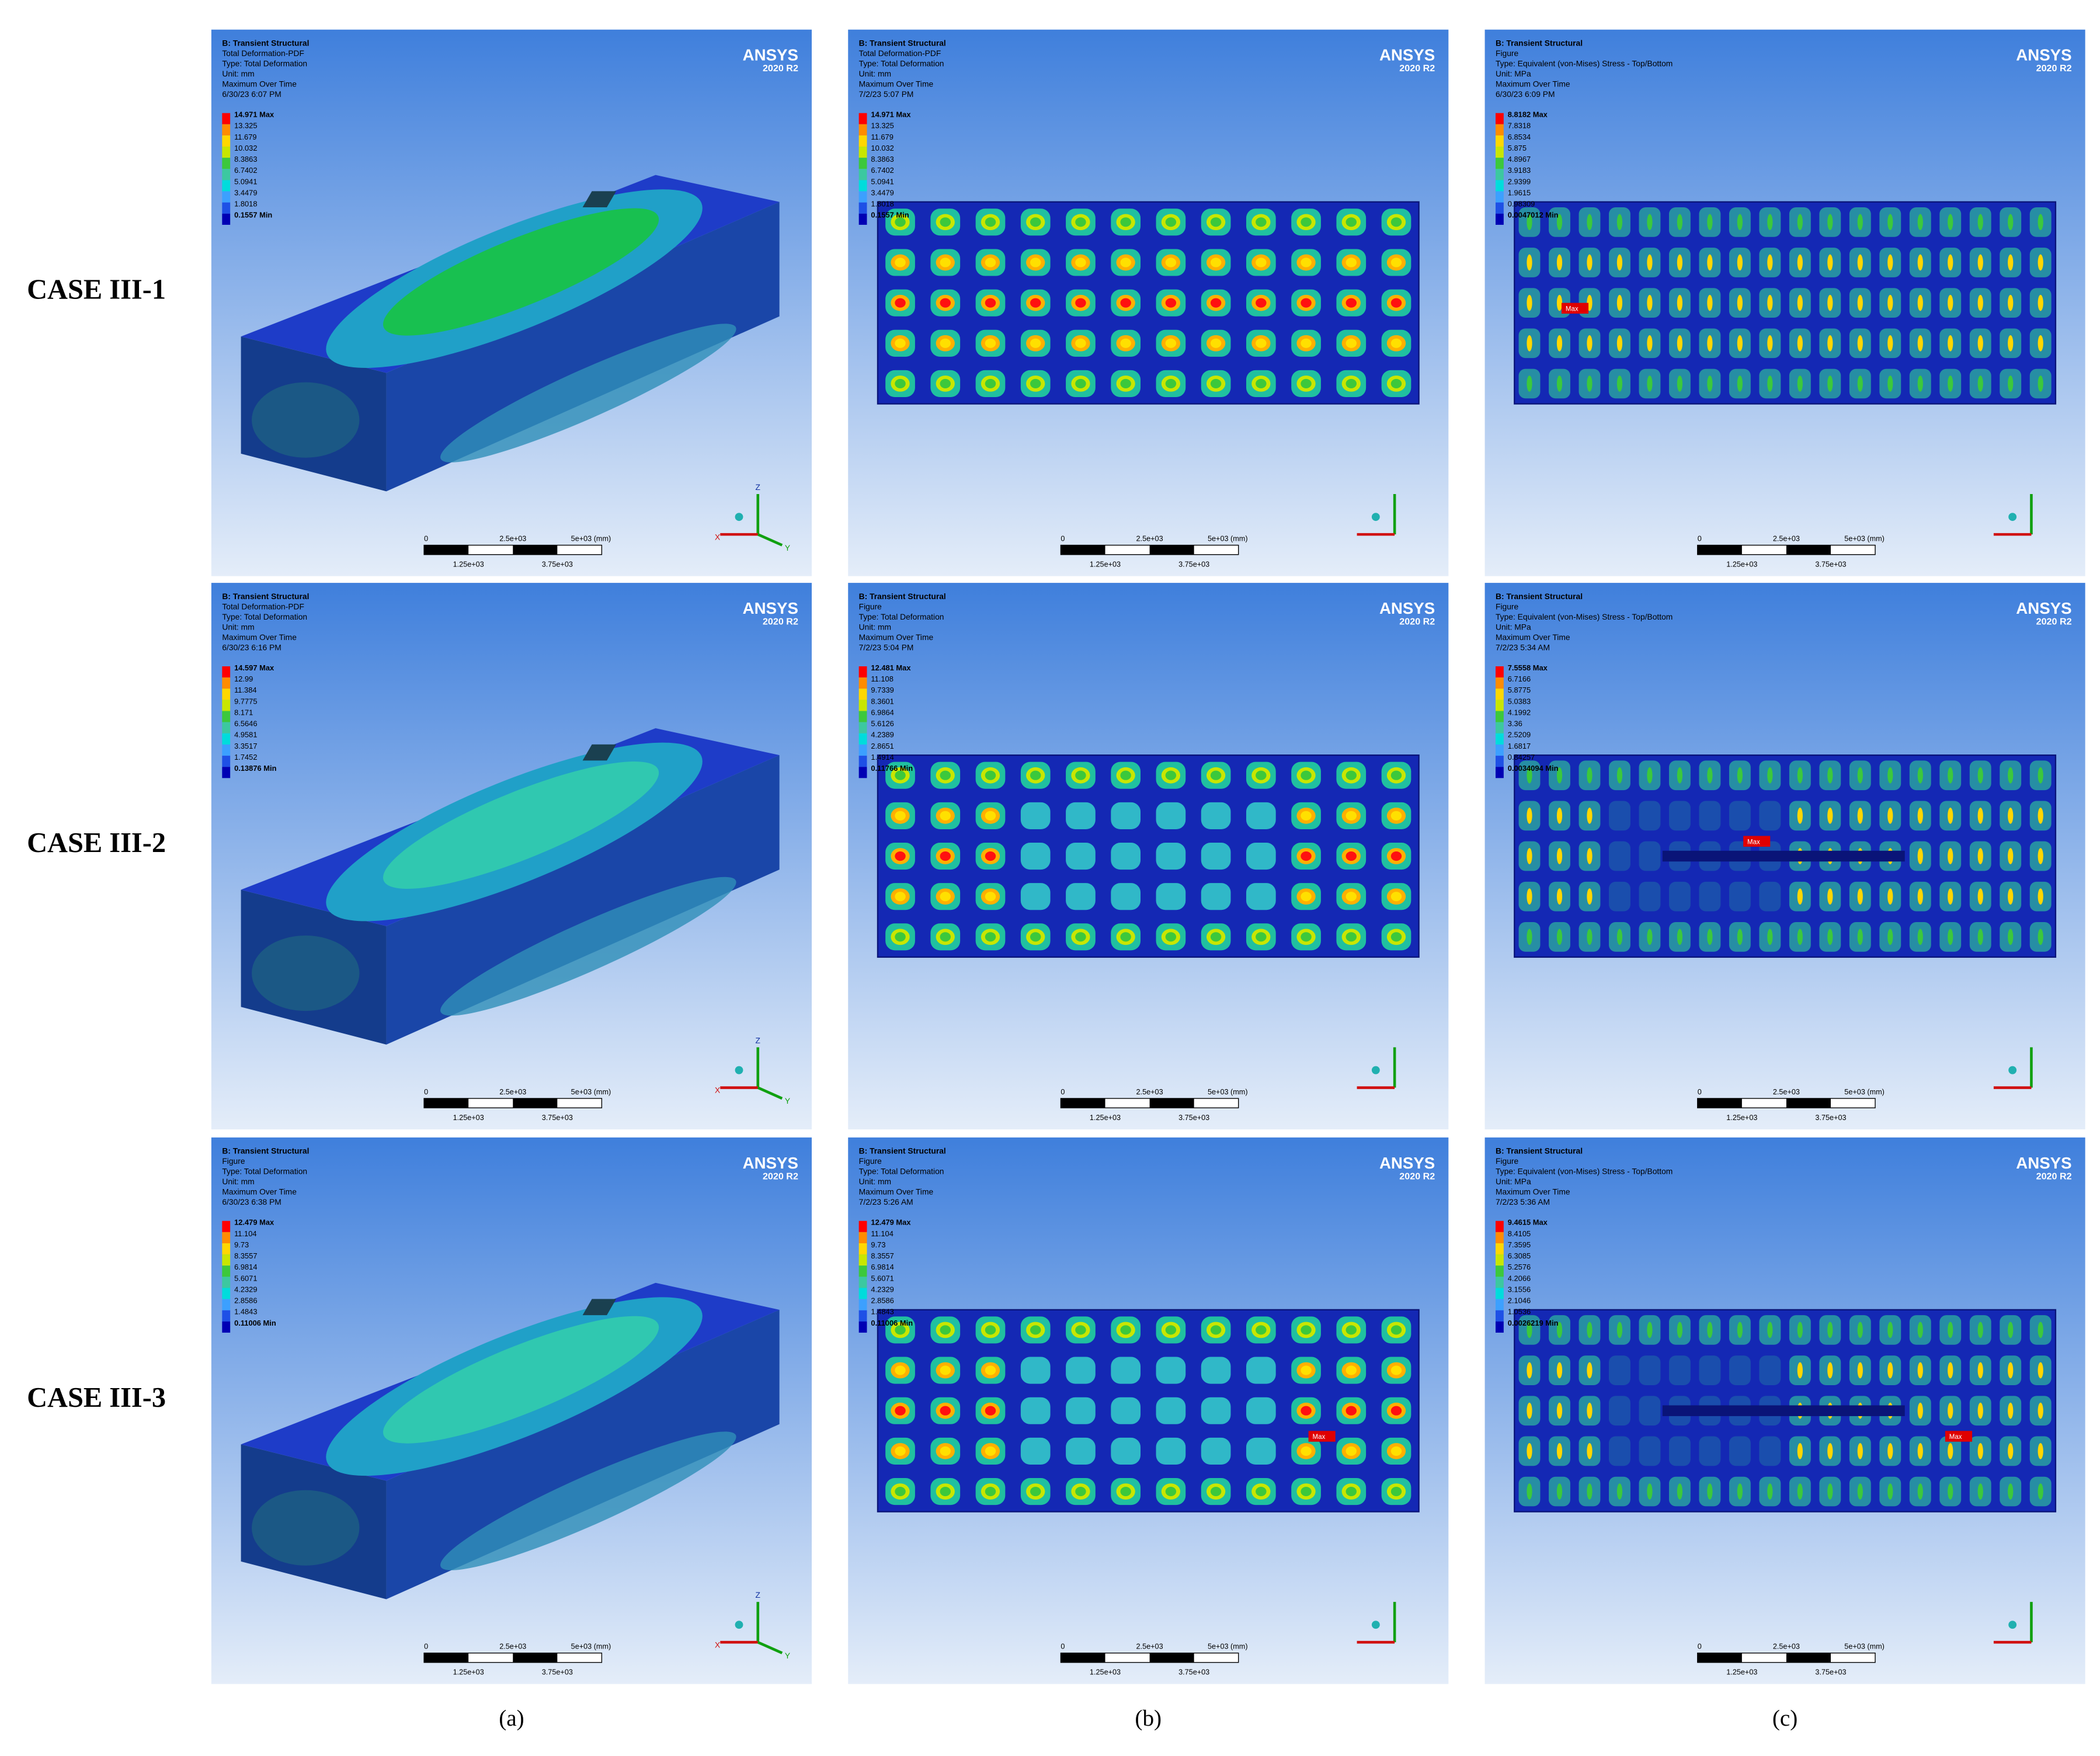 The height and width of the screenshot is (1756, 2100). What do you see at coordinates (96, 290) in the screenshot?
I see `row-label: CASE III-1` at bounding box center [96, 290].